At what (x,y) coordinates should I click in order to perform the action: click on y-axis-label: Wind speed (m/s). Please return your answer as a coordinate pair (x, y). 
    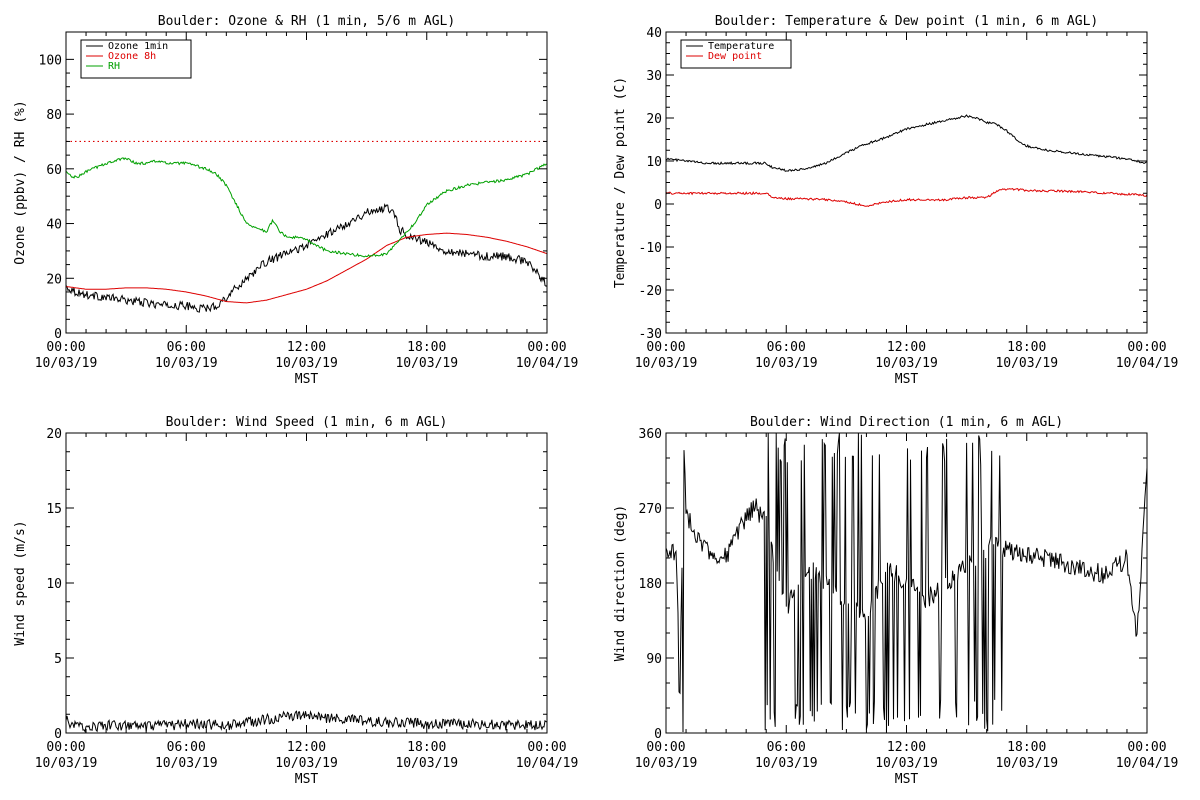
    Looking at the image, I should click on (20, 582).